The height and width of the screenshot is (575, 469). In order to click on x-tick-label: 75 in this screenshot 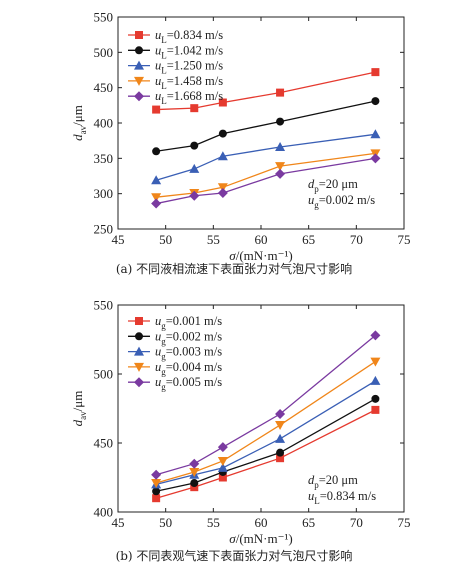, I will do `click(404, 239)`.